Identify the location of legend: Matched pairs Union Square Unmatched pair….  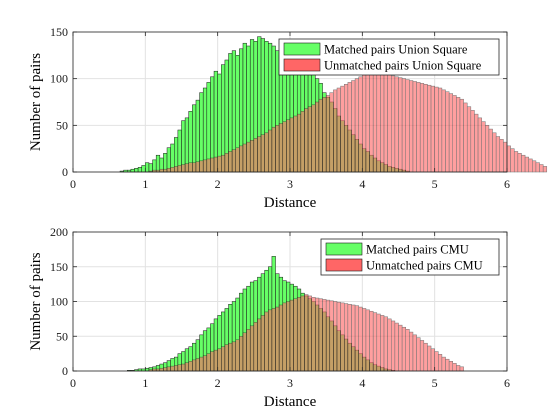
(389, 57).